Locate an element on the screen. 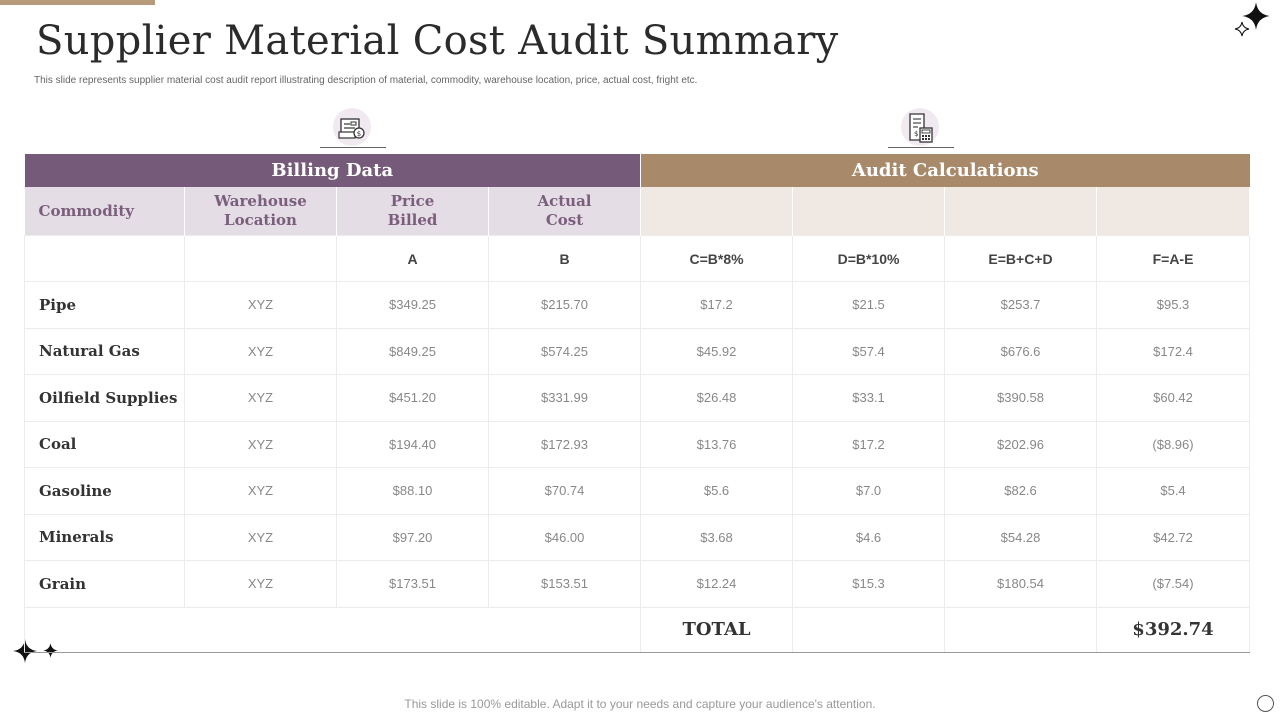 Image resolution: width=1280 pixels, height=720 pixels. actual-cost-cell: $46.00 is located at coordinates (564, 537).